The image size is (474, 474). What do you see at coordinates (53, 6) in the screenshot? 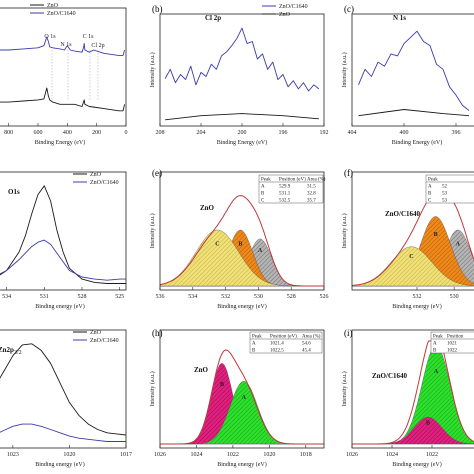
I see `legend-entry-a: ZnO` at bounding box center [53, 6].